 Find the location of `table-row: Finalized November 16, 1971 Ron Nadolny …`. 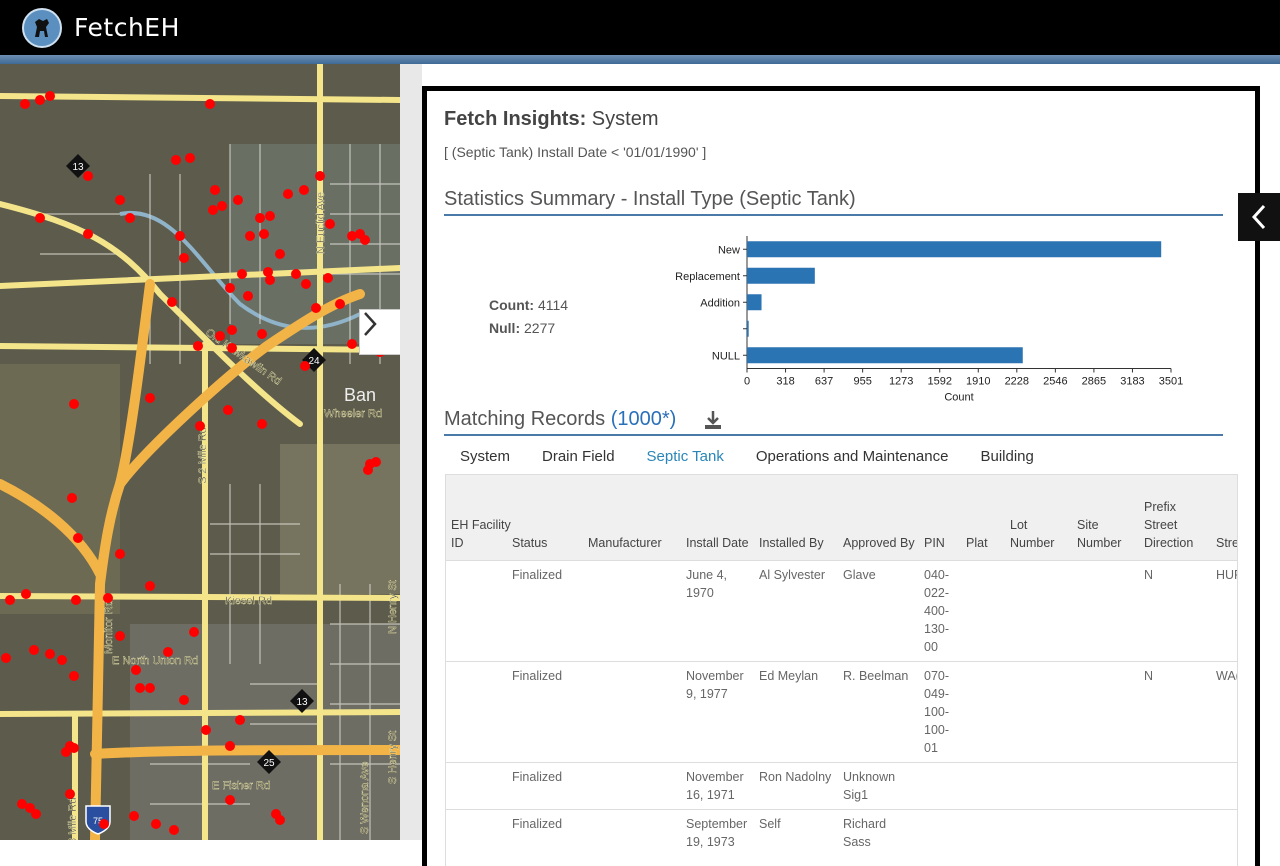

table-row: Finalized November 16, 1971 Ron Nadolny … is located at coordinates (841, 786).